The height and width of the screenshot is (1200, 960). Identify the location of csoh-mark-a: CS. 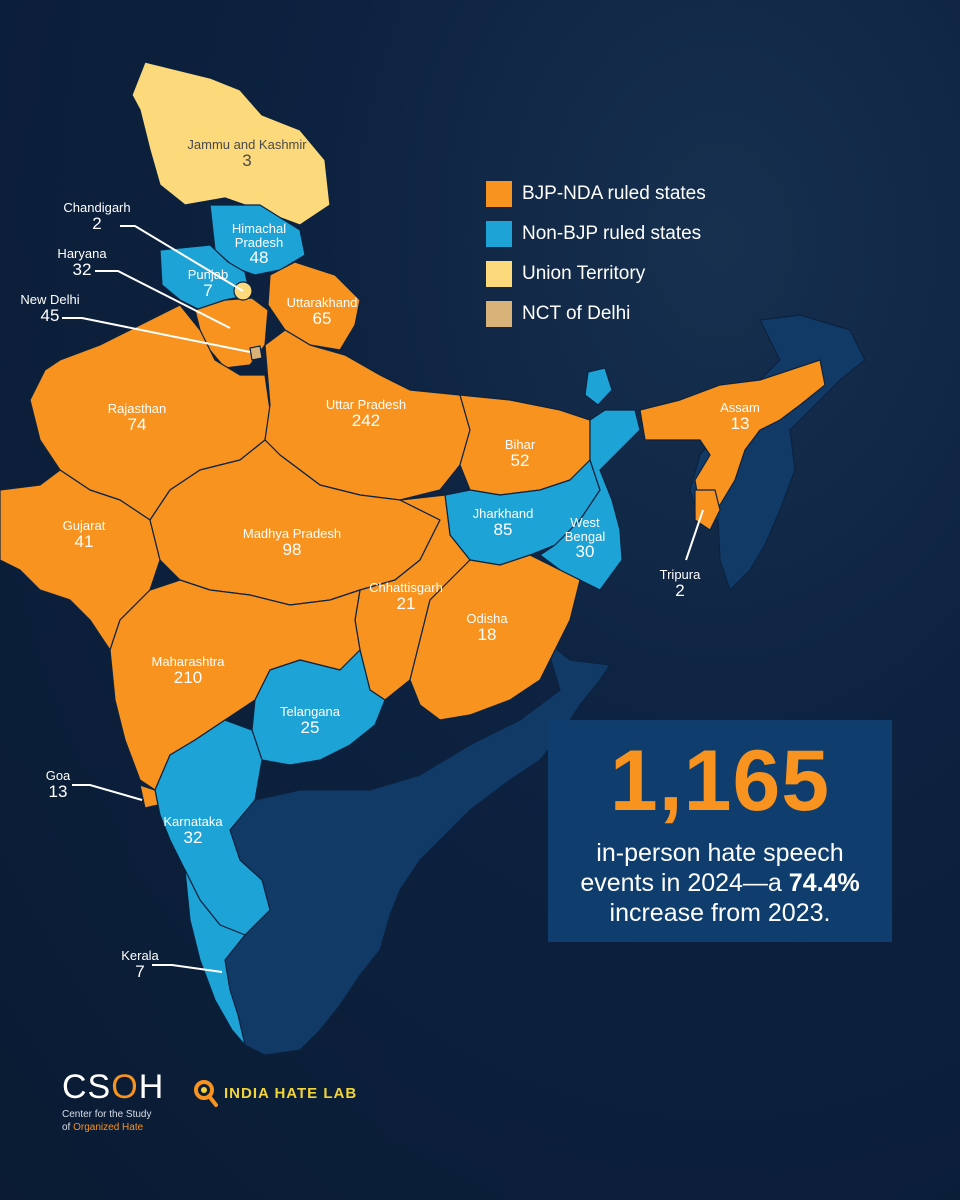
(87, 1087).